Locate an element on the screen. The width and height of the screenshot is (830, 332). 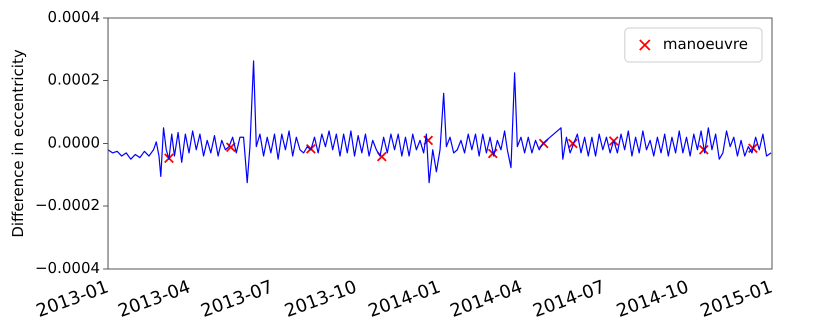
legend-label: manoeuvre is located at coordinates (705, 43).